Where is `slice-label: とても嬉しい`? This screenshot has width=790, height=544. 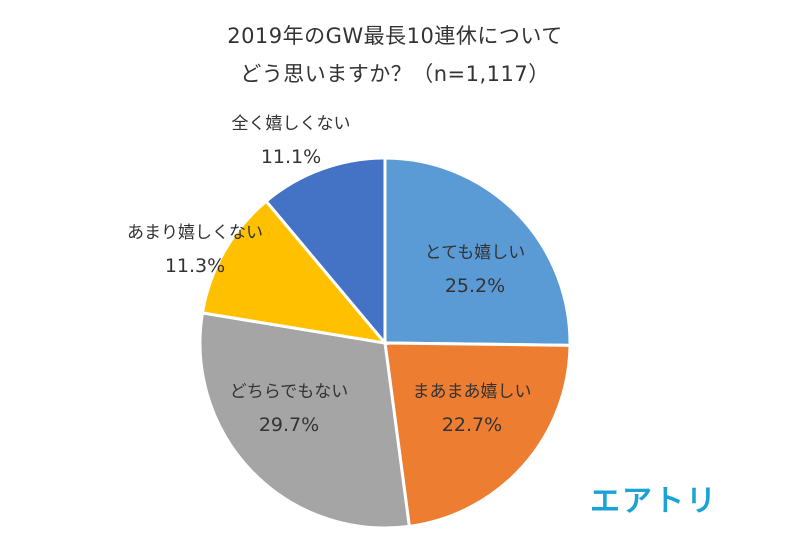 slice-label: とても嬉しい is located at coordinates (475, 253).